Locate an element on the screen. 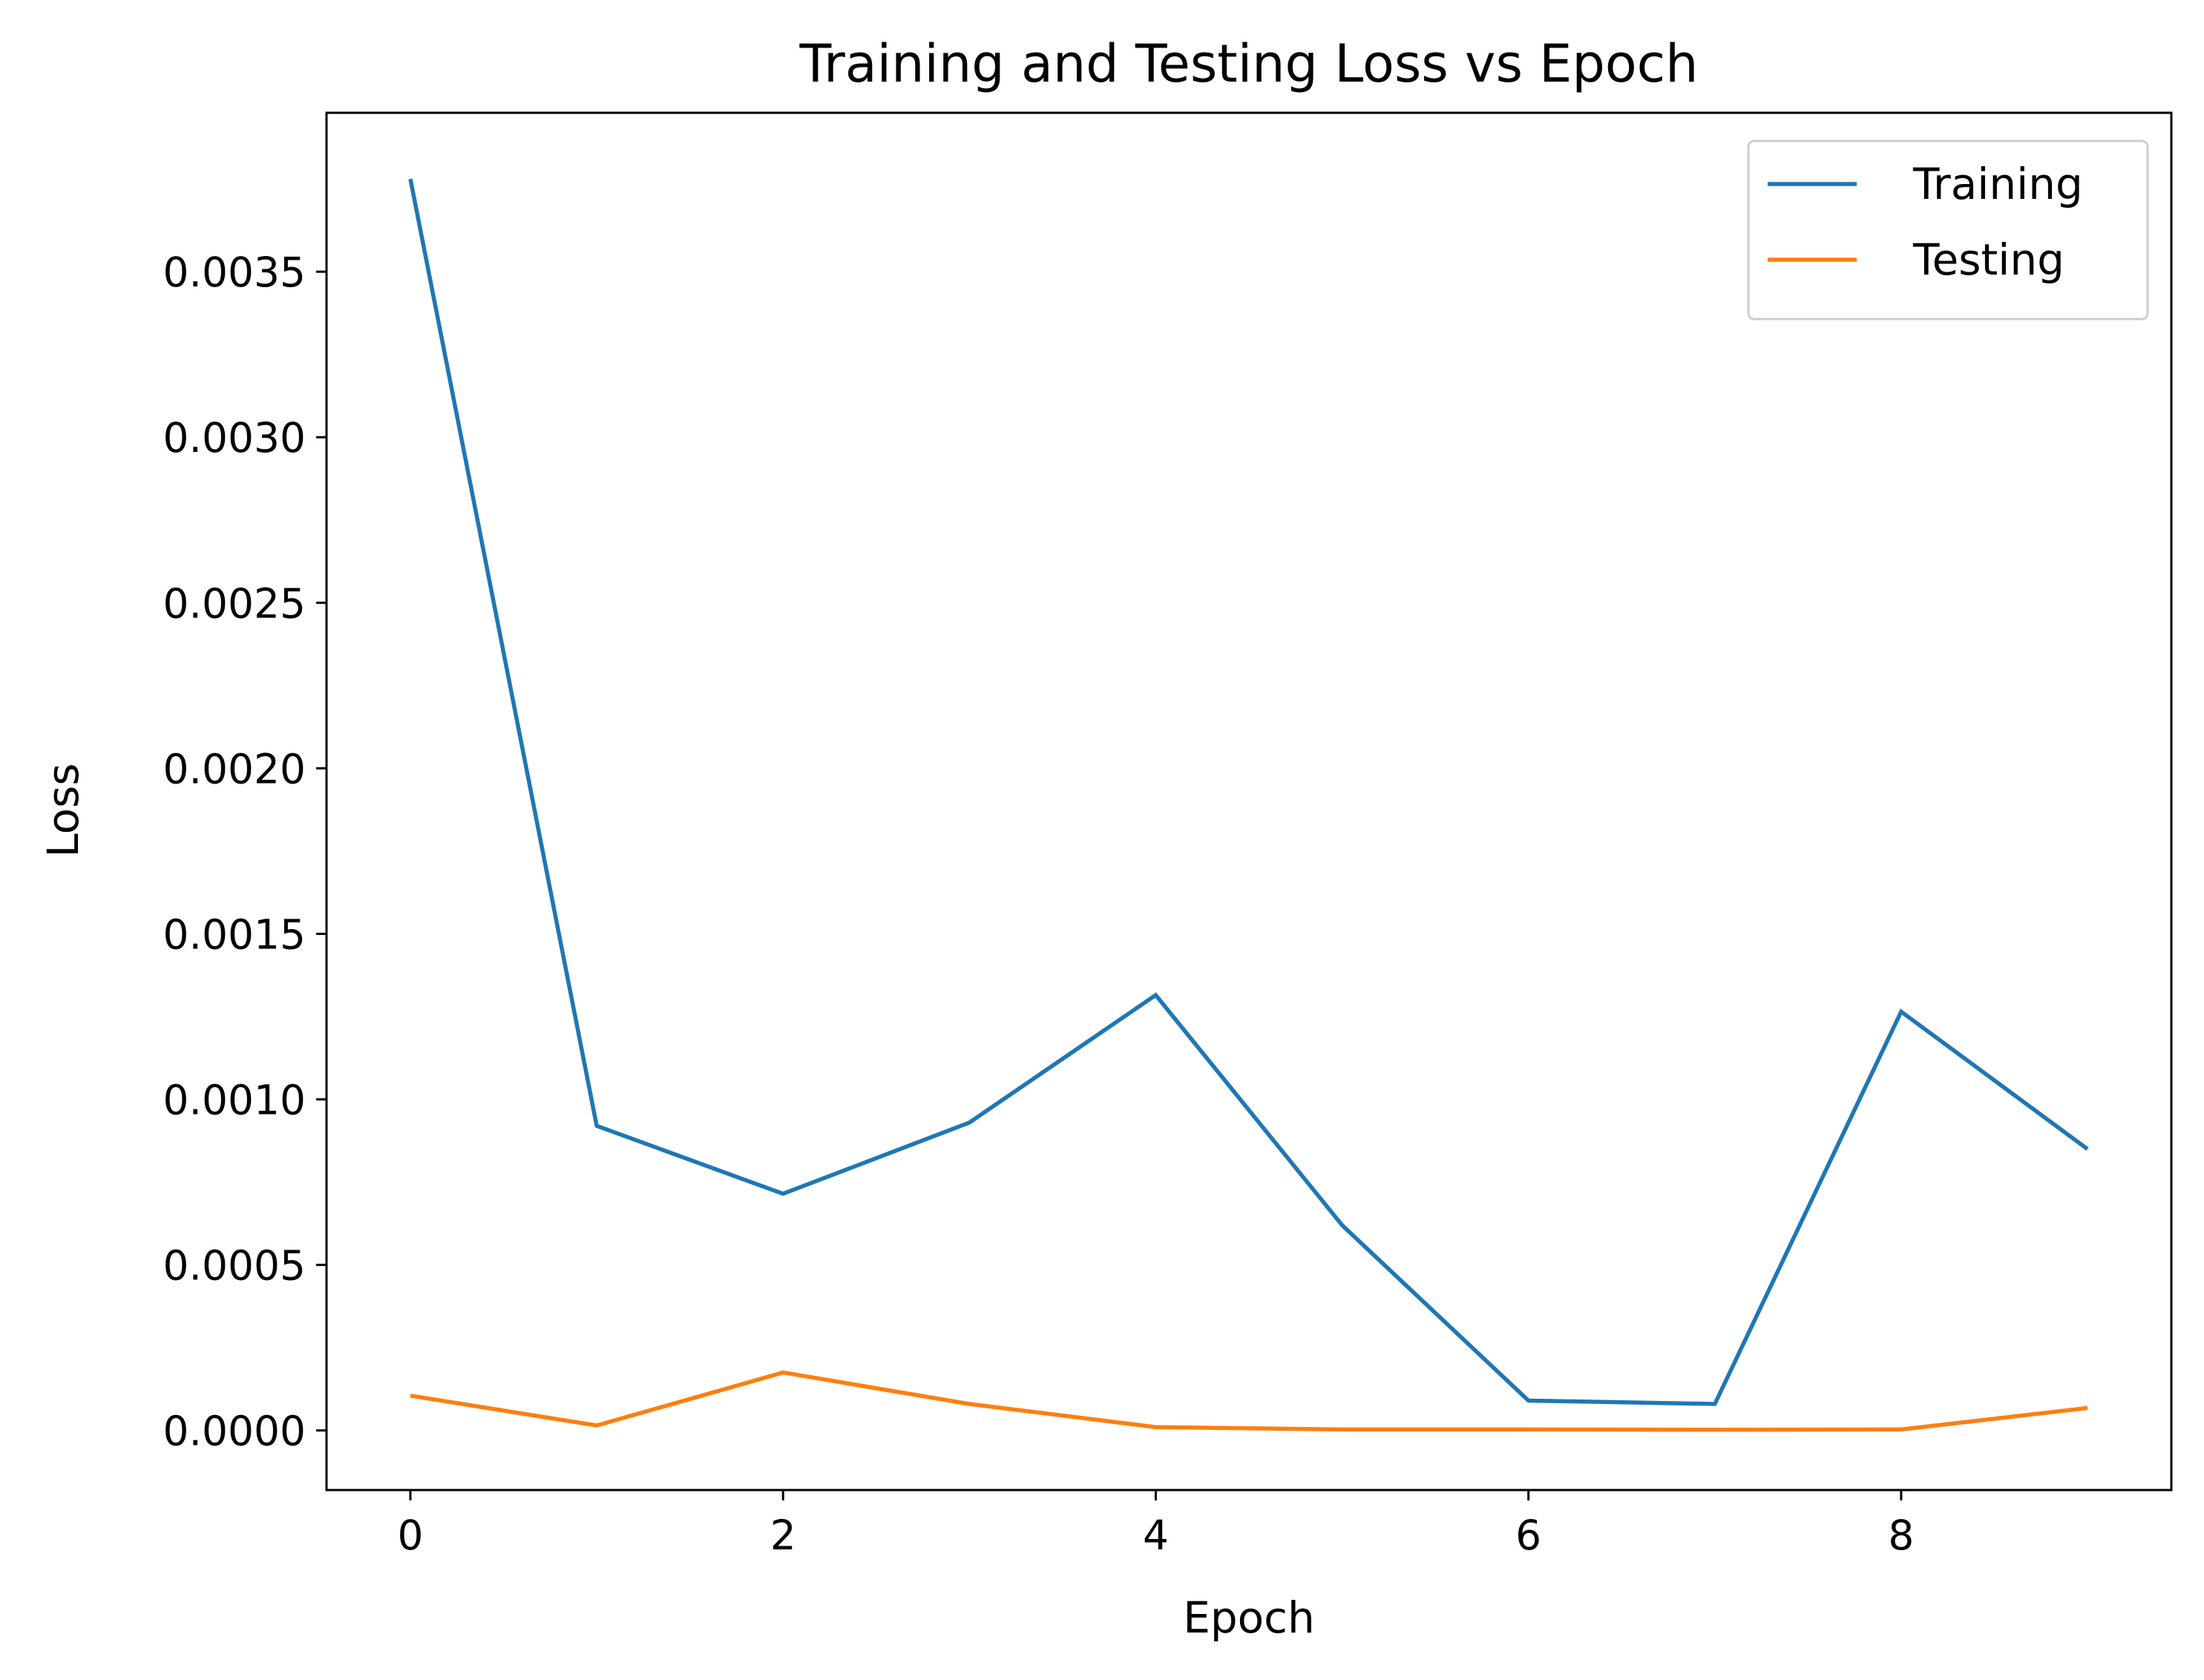  y-tick-label: 0.0000 is located at coordinates (235, 1432).